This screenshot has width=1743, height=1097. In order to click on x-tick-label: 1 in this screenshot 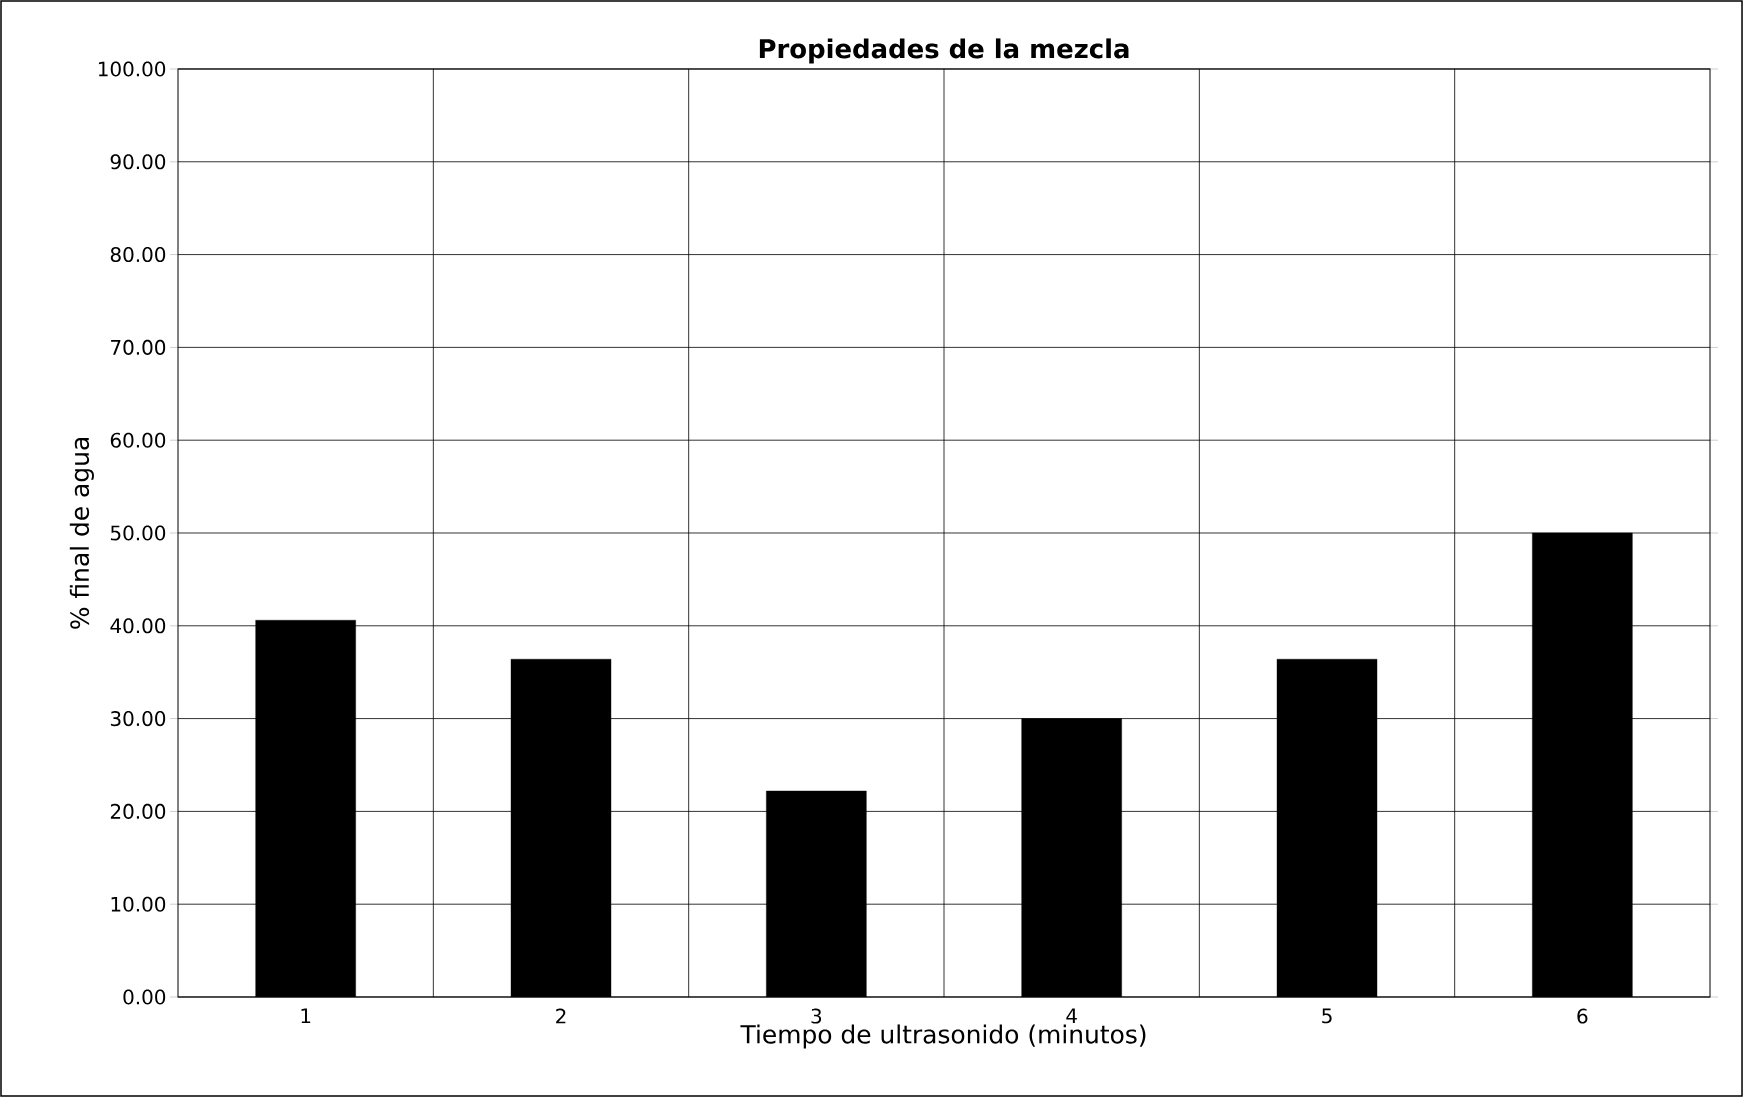, I will do `click(306, 1016)`.